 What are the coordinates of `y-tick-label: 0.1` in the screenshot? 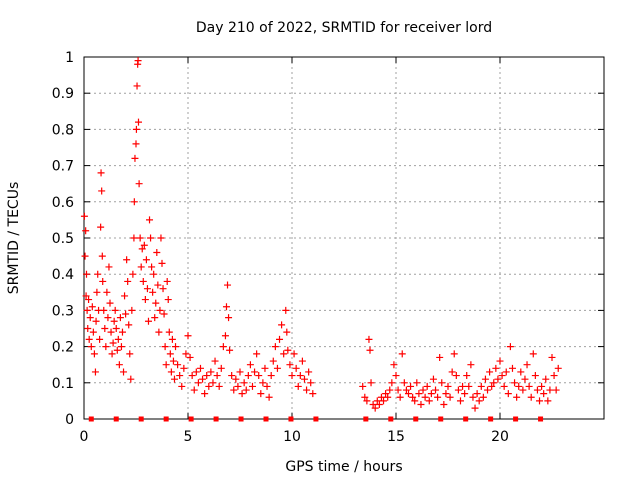 It's located at (63, 384).